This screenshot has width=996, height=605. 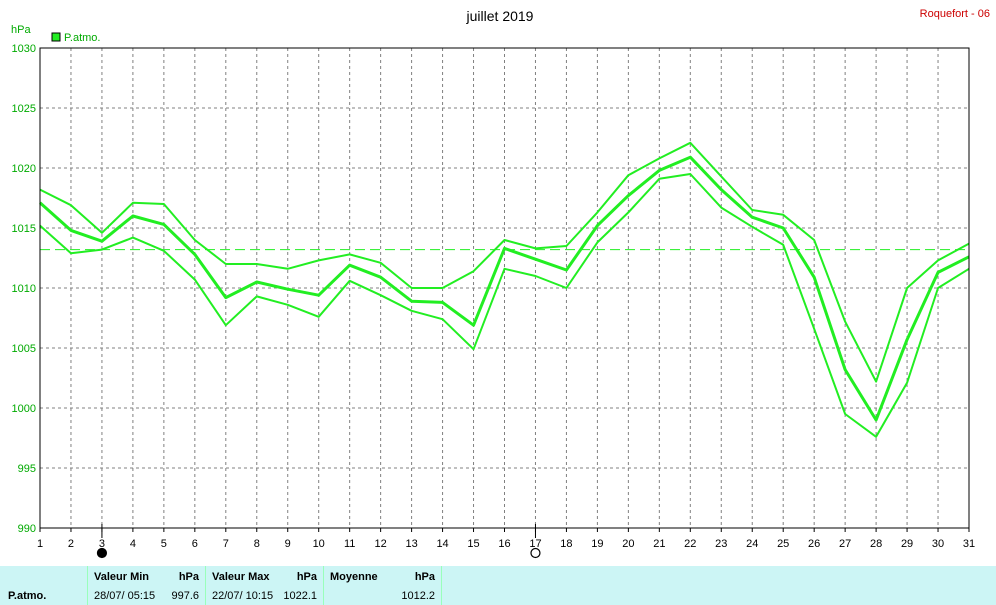 What do you see at coordinates (442, 544) in the screenshot?
I see `x-tick-label: 14` at bounding box center [442, 544].